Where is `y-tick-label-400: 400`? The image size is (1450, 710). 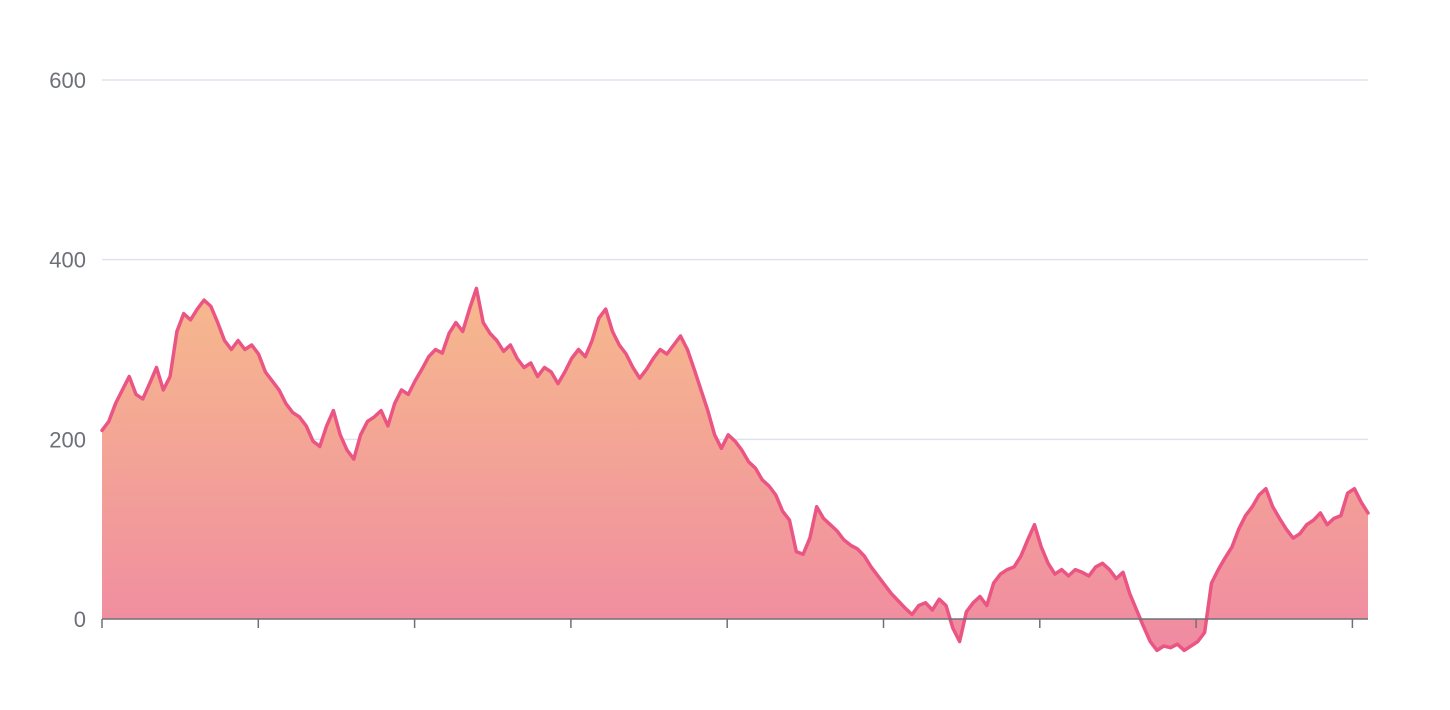
y-tick-label-400: 400 is located at coordinates (67, 260).